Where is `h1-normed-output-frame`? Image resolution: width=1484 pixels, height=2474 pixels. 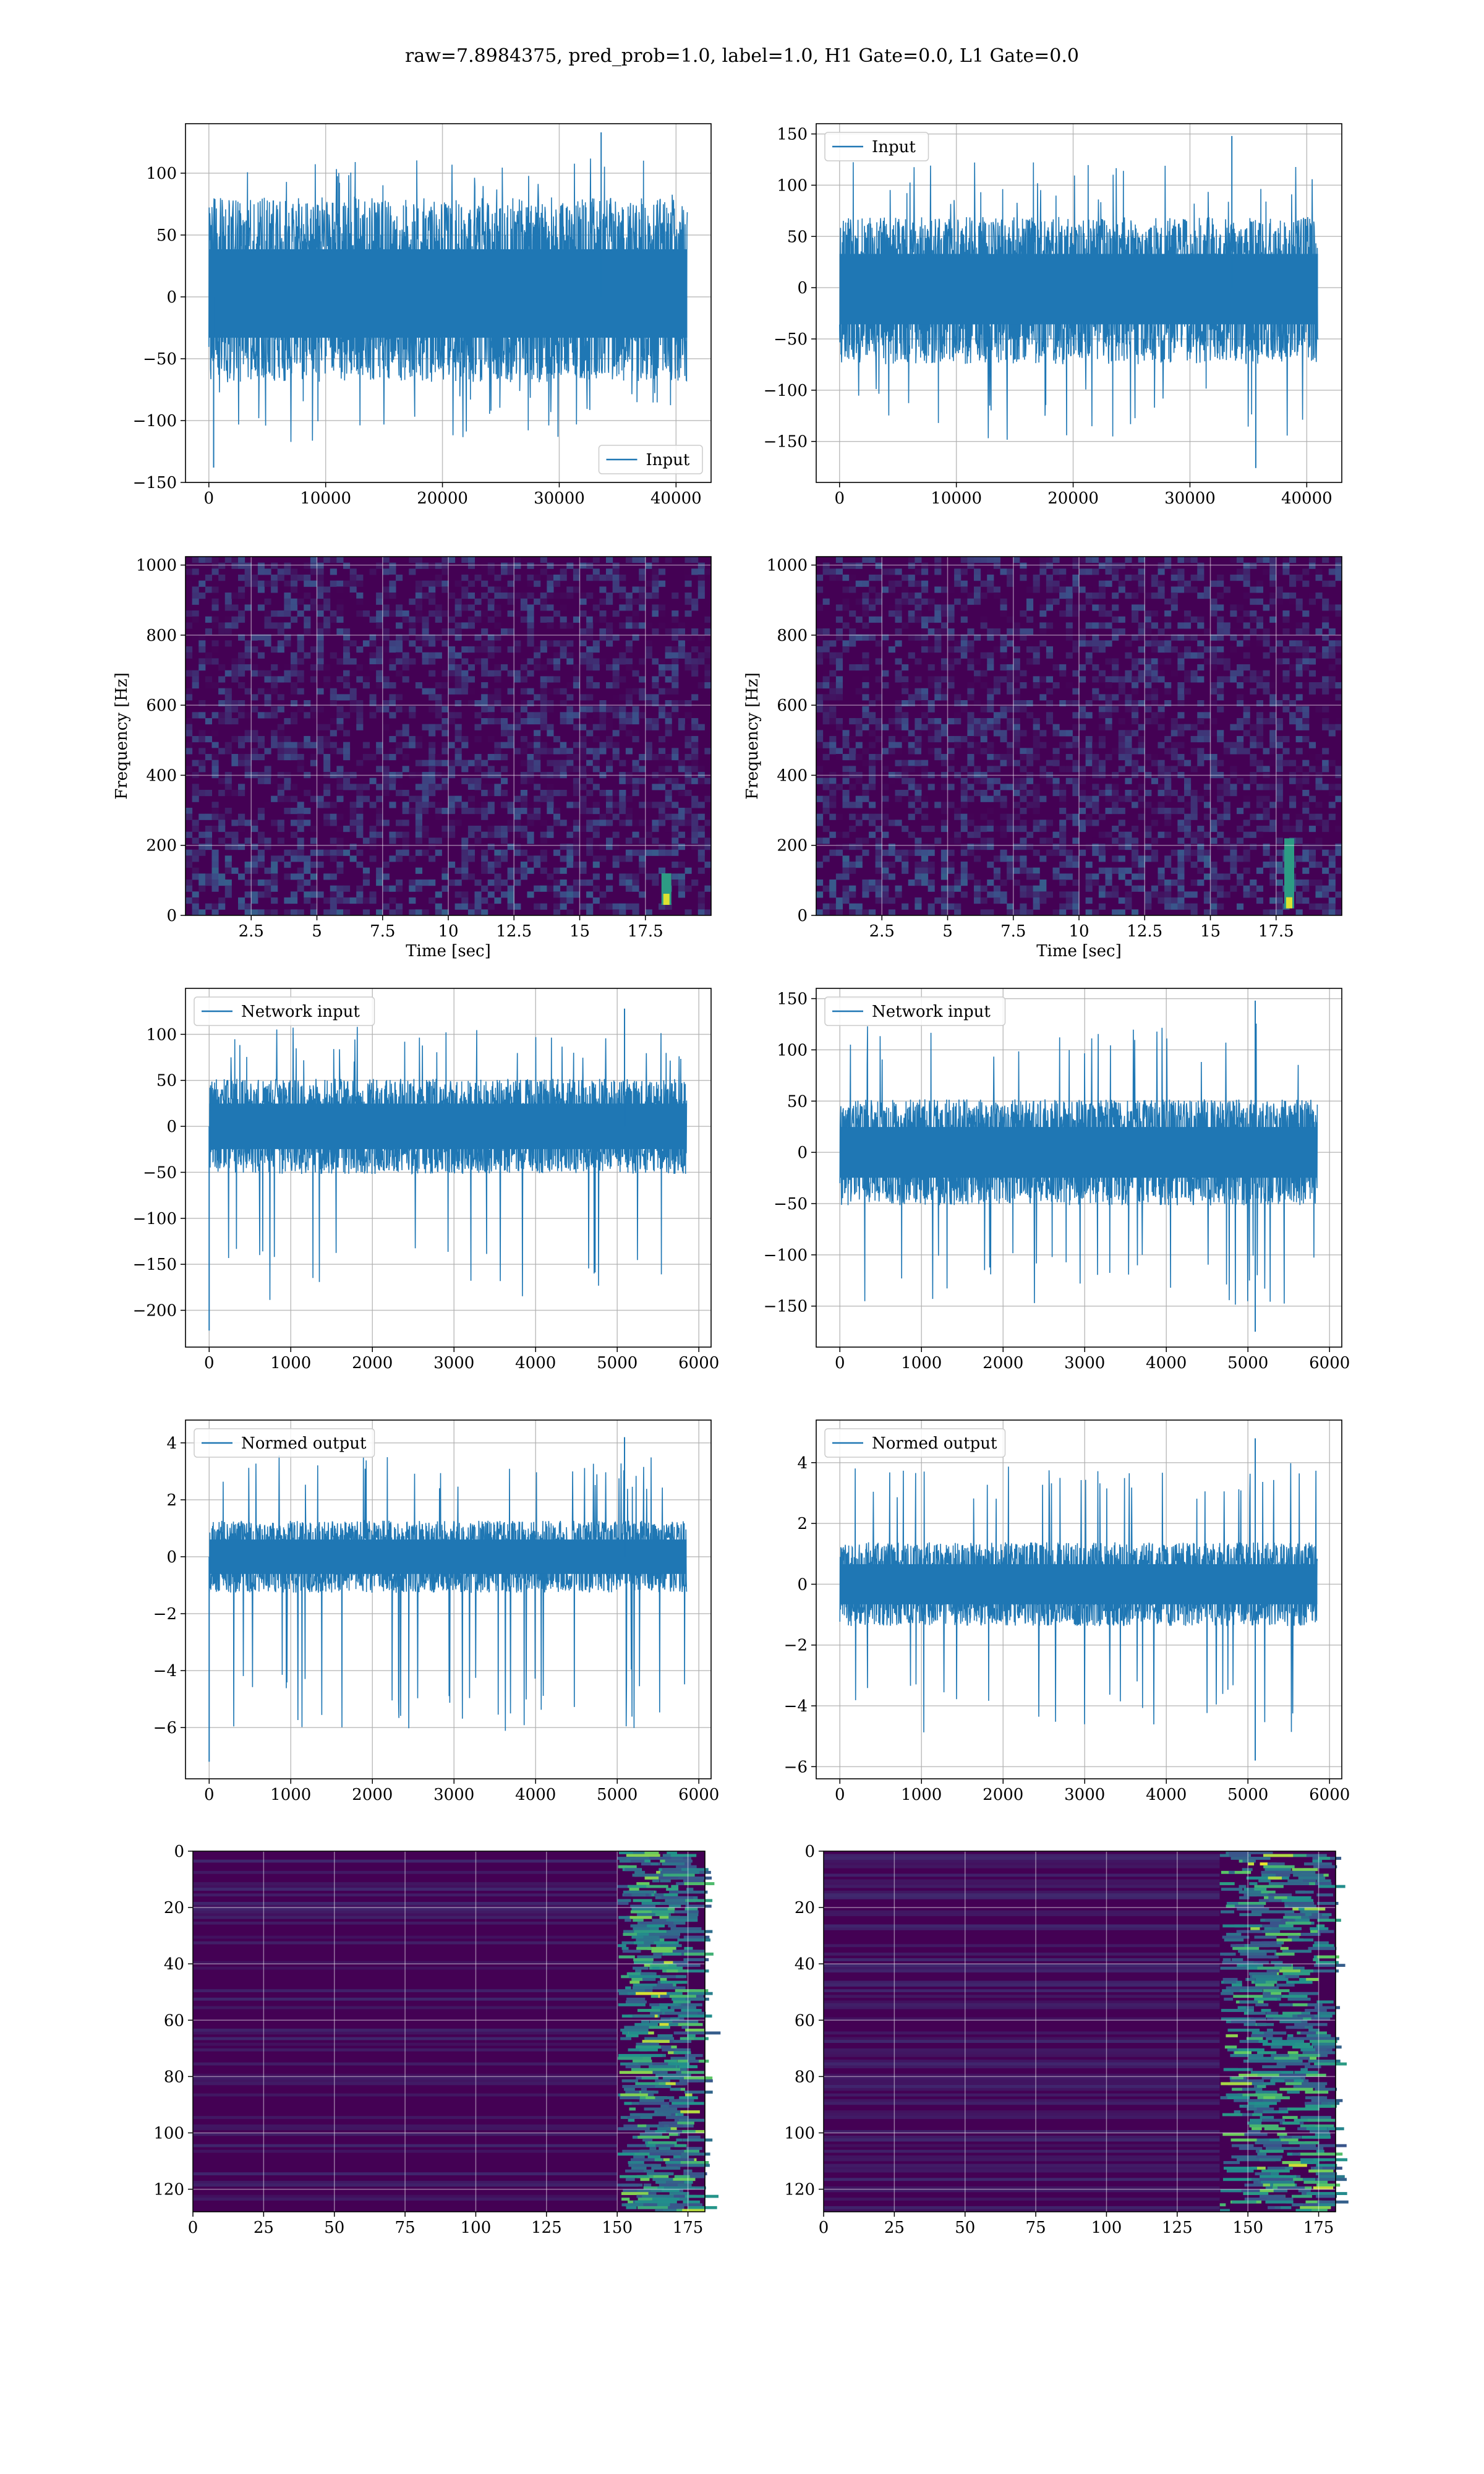 h1-normed-output-frame is located at coordinates (448, 1599).